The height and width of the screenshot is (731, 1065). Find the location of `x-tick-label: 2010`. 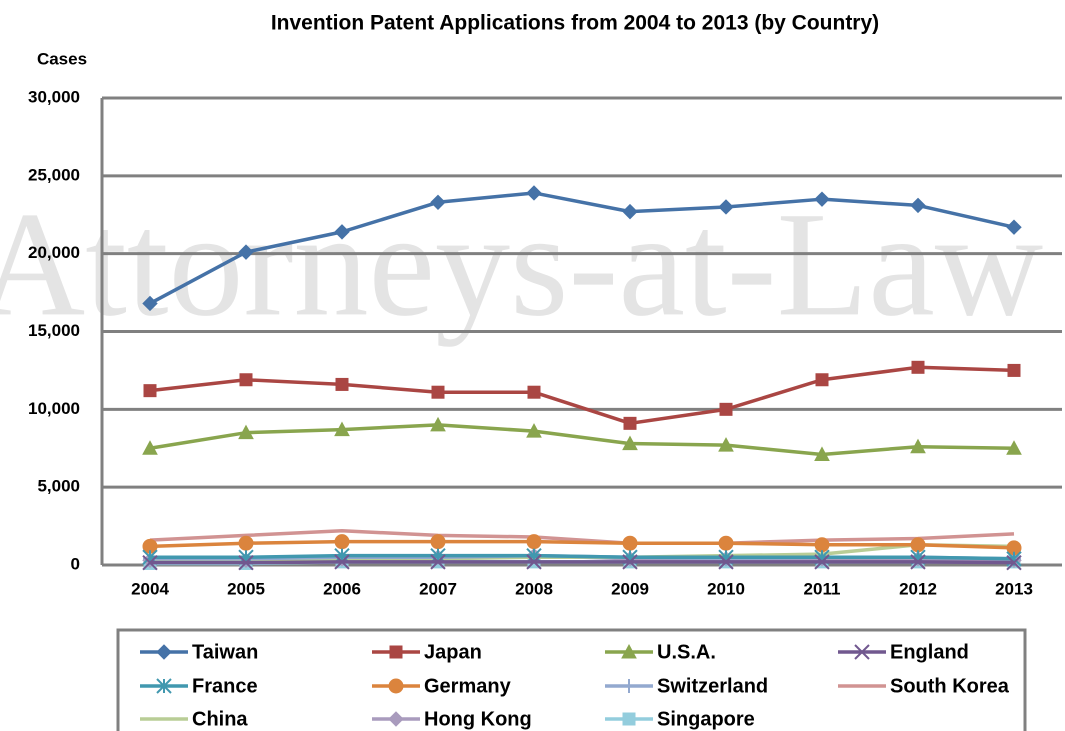

x-tick-label: 2010 is located at coordinates (726, 588).